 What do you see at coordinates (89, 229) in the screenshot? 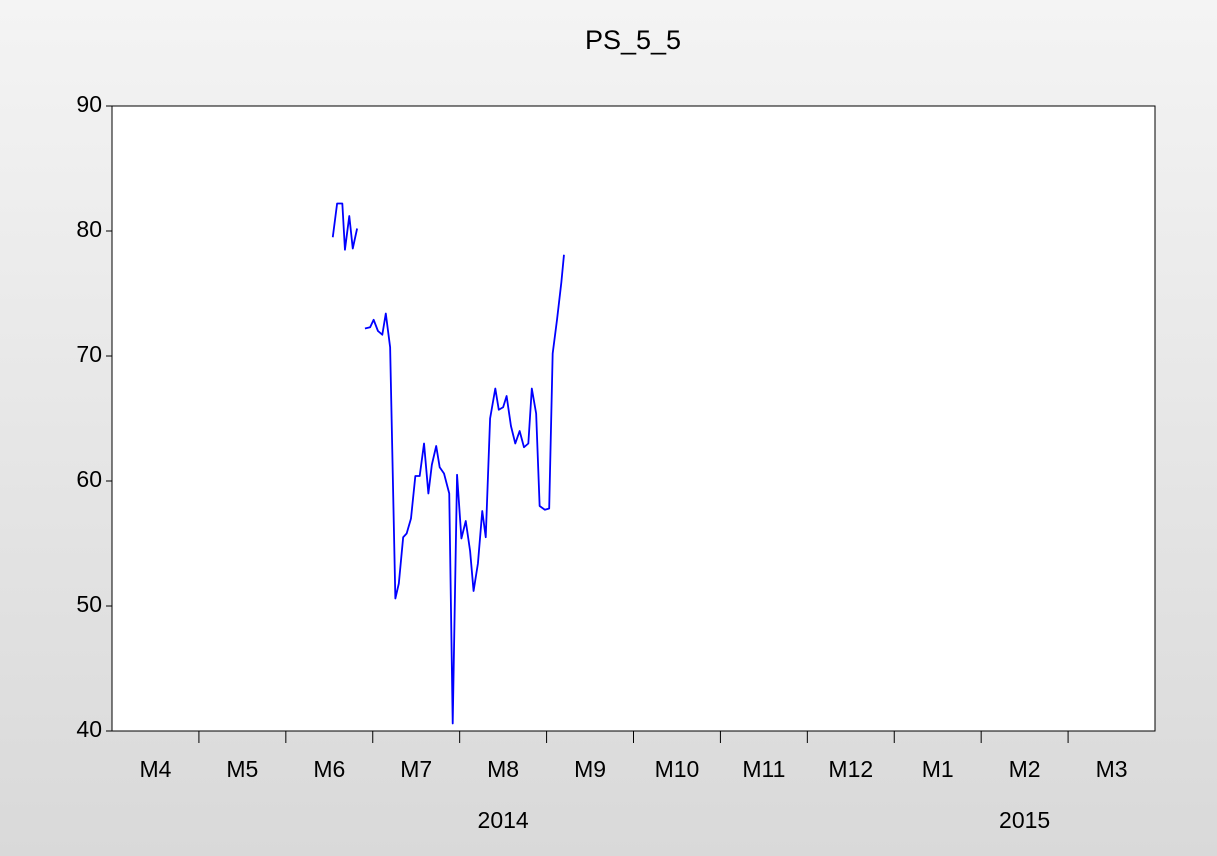
I see `y-tick-label: 80` at bounding box center [89, 229].